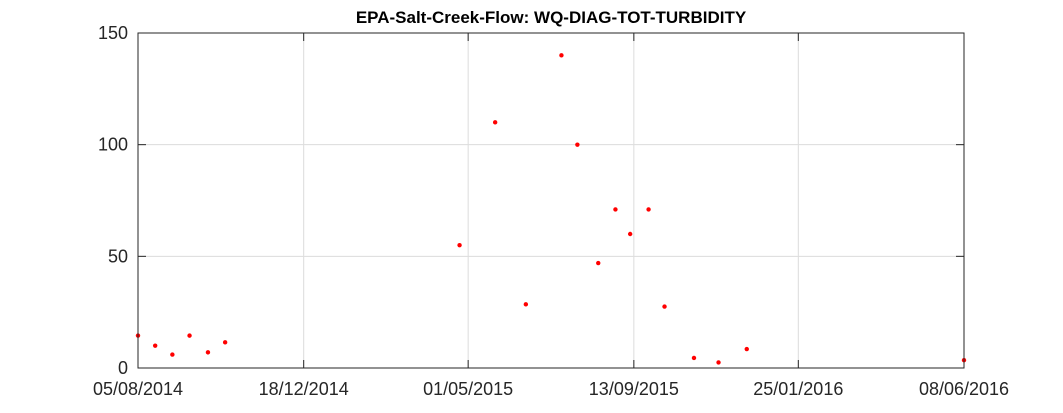 This screenshot has width=1063, height=413. What do you see at coordinates (964, 389) in the screenshot?
I see `x-tick-label: 08/06/2016` at bounding box center [964, 389].